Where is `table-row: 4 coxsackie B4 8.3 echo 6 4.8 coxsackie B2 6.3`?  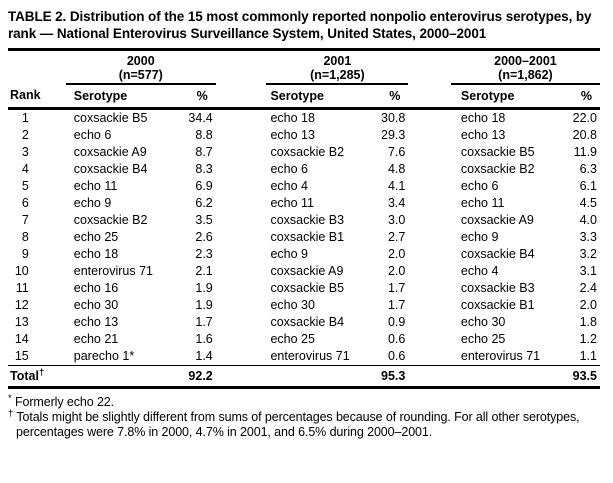
table-row: 4 coxsackie B4 8.3 echo 6 4.8 coxsackie B2 6.3 is located at coordinates (304, 169).